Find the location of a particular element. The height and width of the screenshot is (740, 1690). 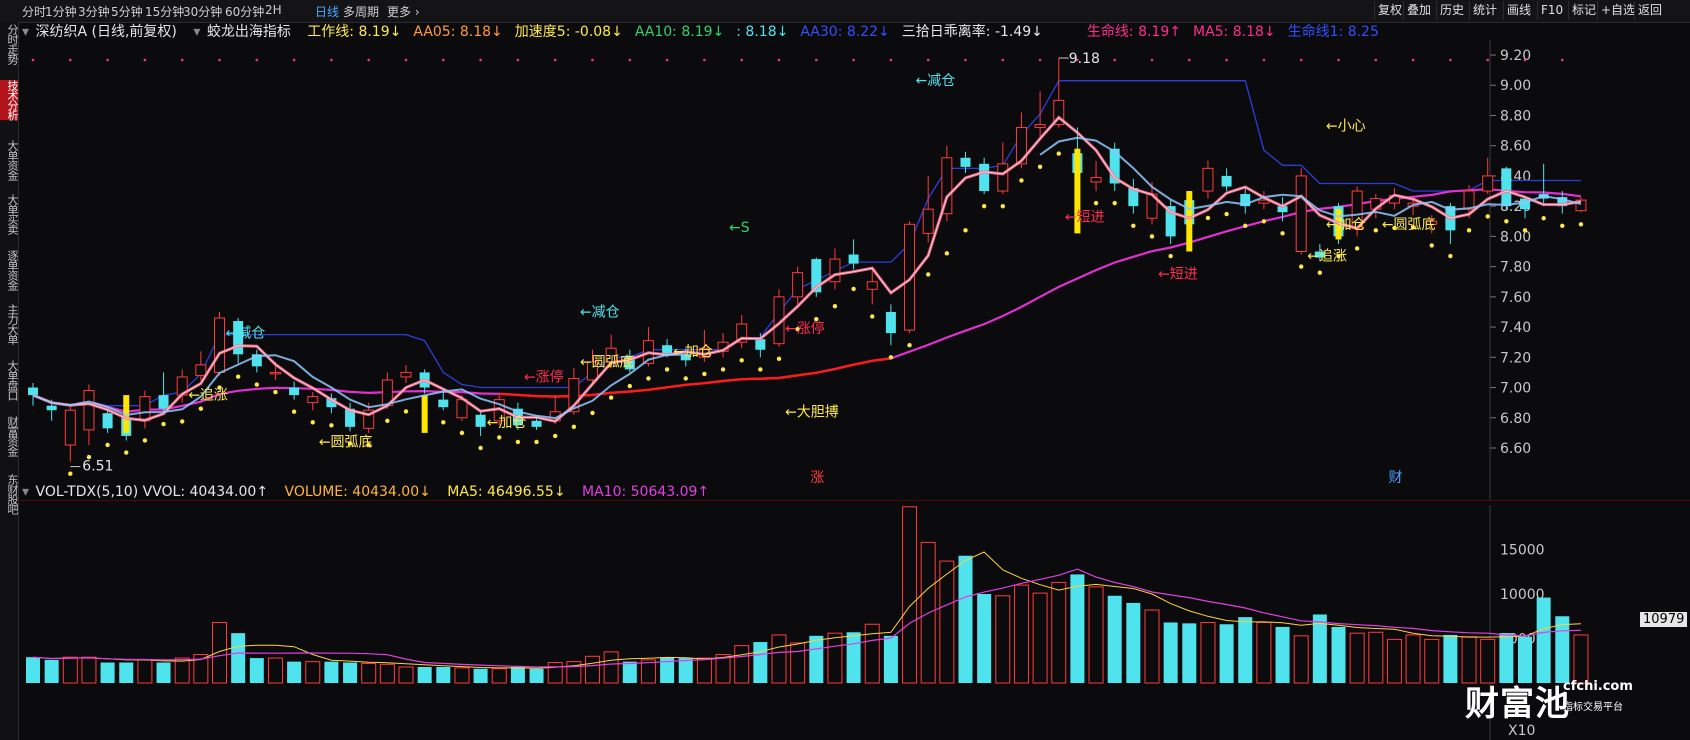

period-4: 15分钟 is located at coordinates (165, 12).